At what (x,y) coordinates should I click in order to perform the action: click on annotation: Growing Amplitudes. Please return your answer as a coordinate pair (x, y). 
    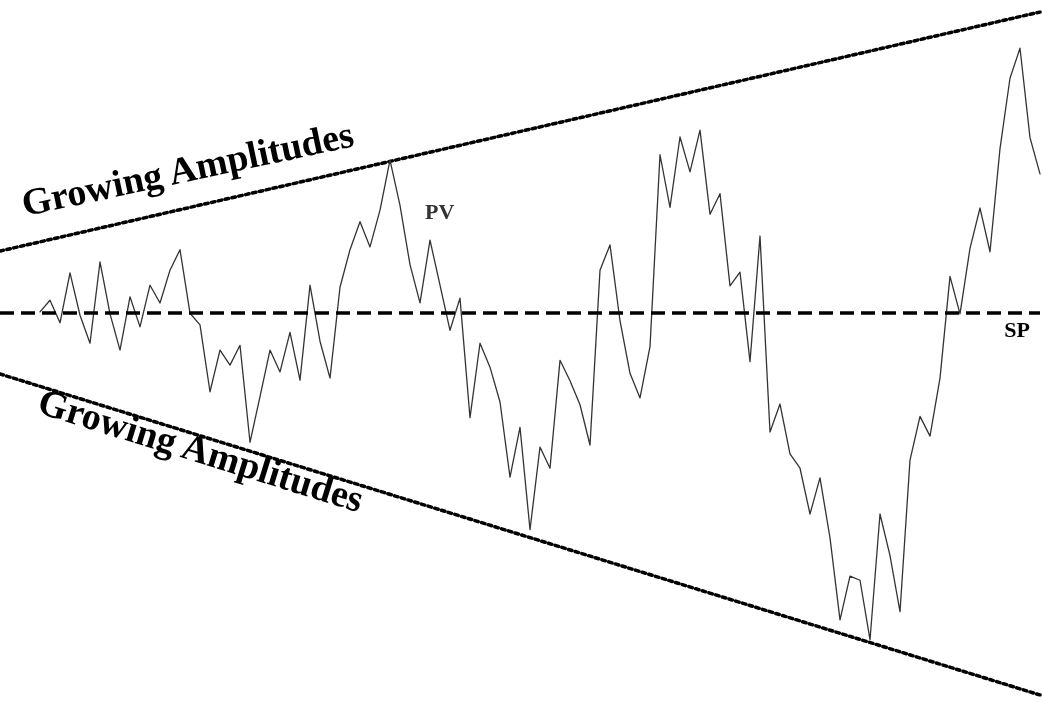
    Looking at the image, I should click on (187, 168).